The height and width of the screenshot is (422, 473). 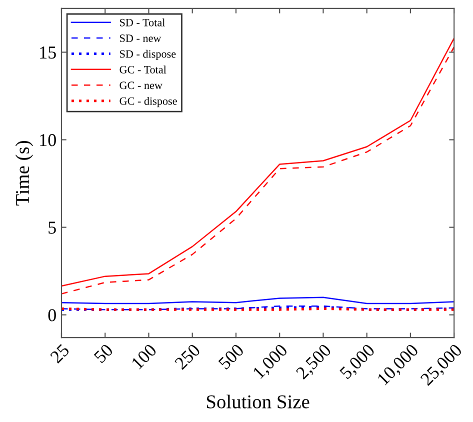 What do you see at coordinates (148, 102) in the screenshot?
I see `legend-label: GC - dispose` at bounding box center [148, 102].